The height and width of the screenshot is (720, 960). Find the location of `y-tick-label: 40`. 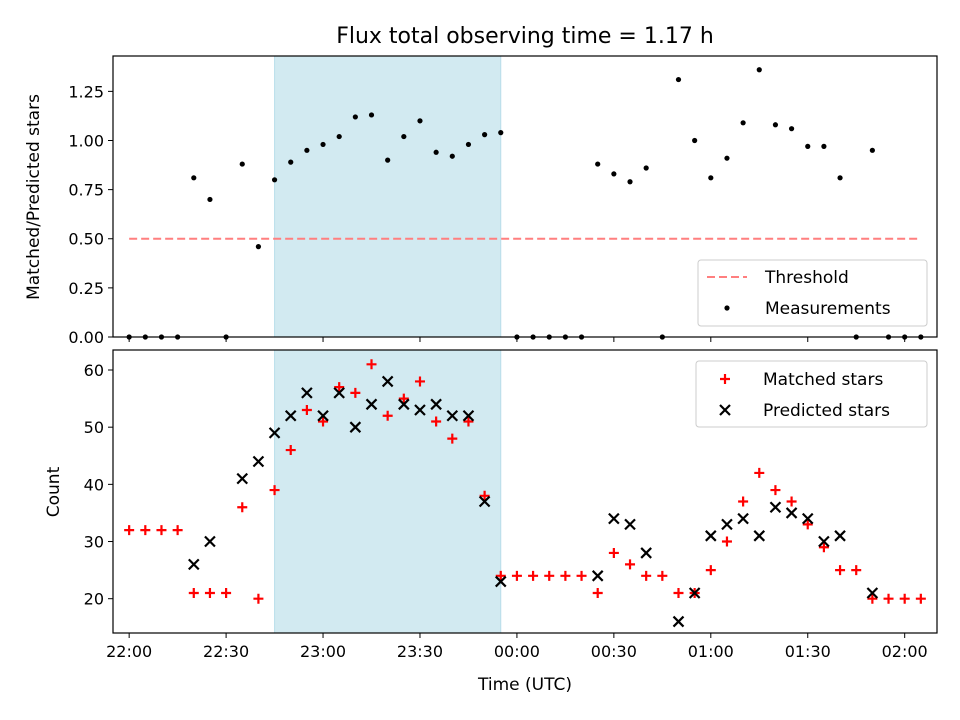

y-tick-label: 40 is located at coordinates (94, 484).